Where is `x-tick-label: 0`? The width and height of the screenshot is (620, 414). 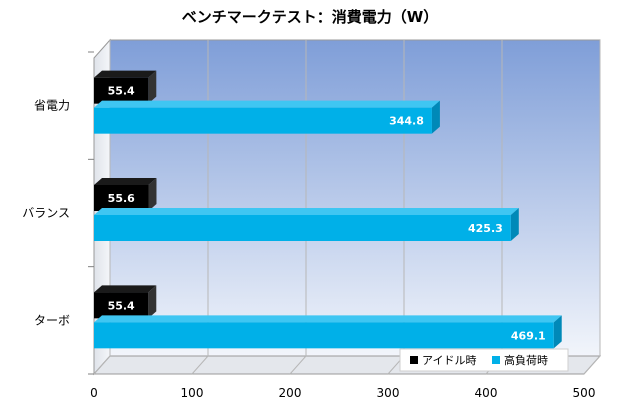
x-tick-label: 0 is located at coordinates (94, 393).